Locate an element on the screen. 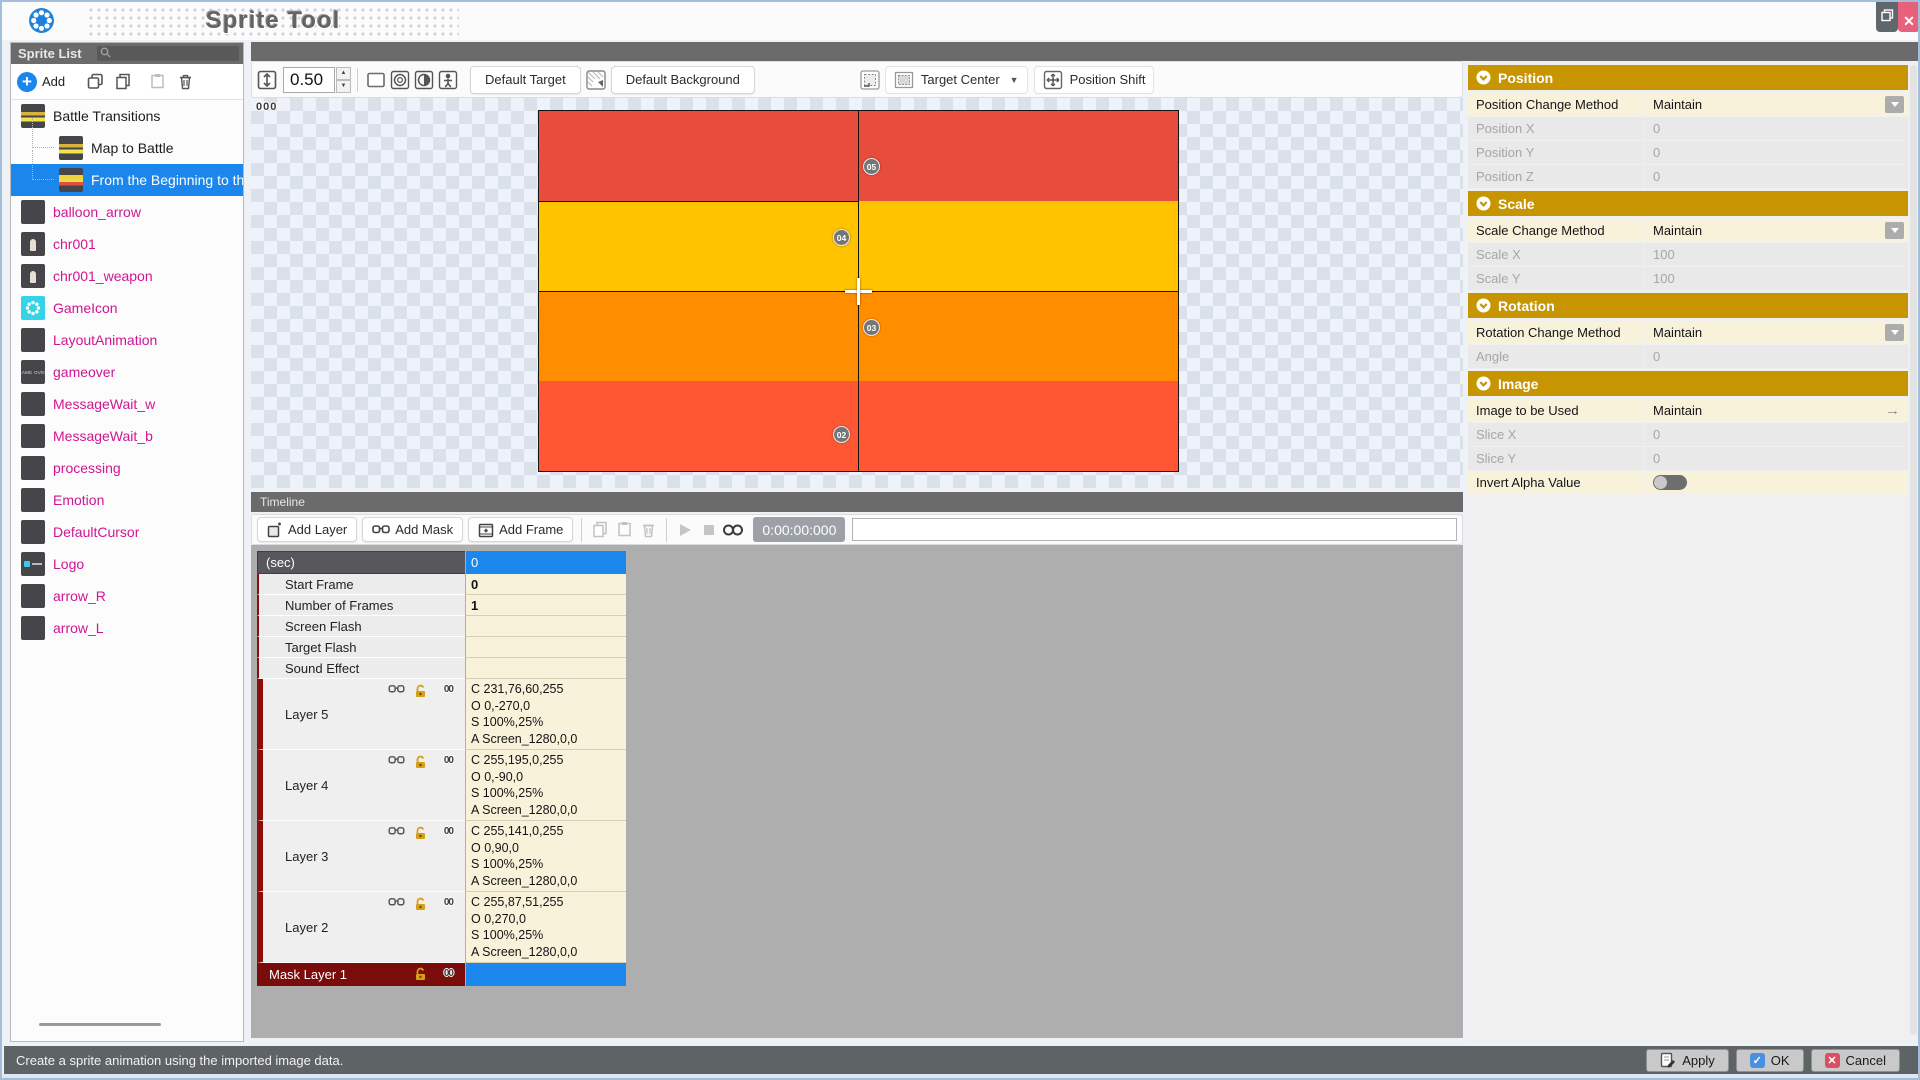 This screenshot has width=1920, height=1080. sprite-preview-image: 05 04 03 02 is located at coordinates (858, 291).